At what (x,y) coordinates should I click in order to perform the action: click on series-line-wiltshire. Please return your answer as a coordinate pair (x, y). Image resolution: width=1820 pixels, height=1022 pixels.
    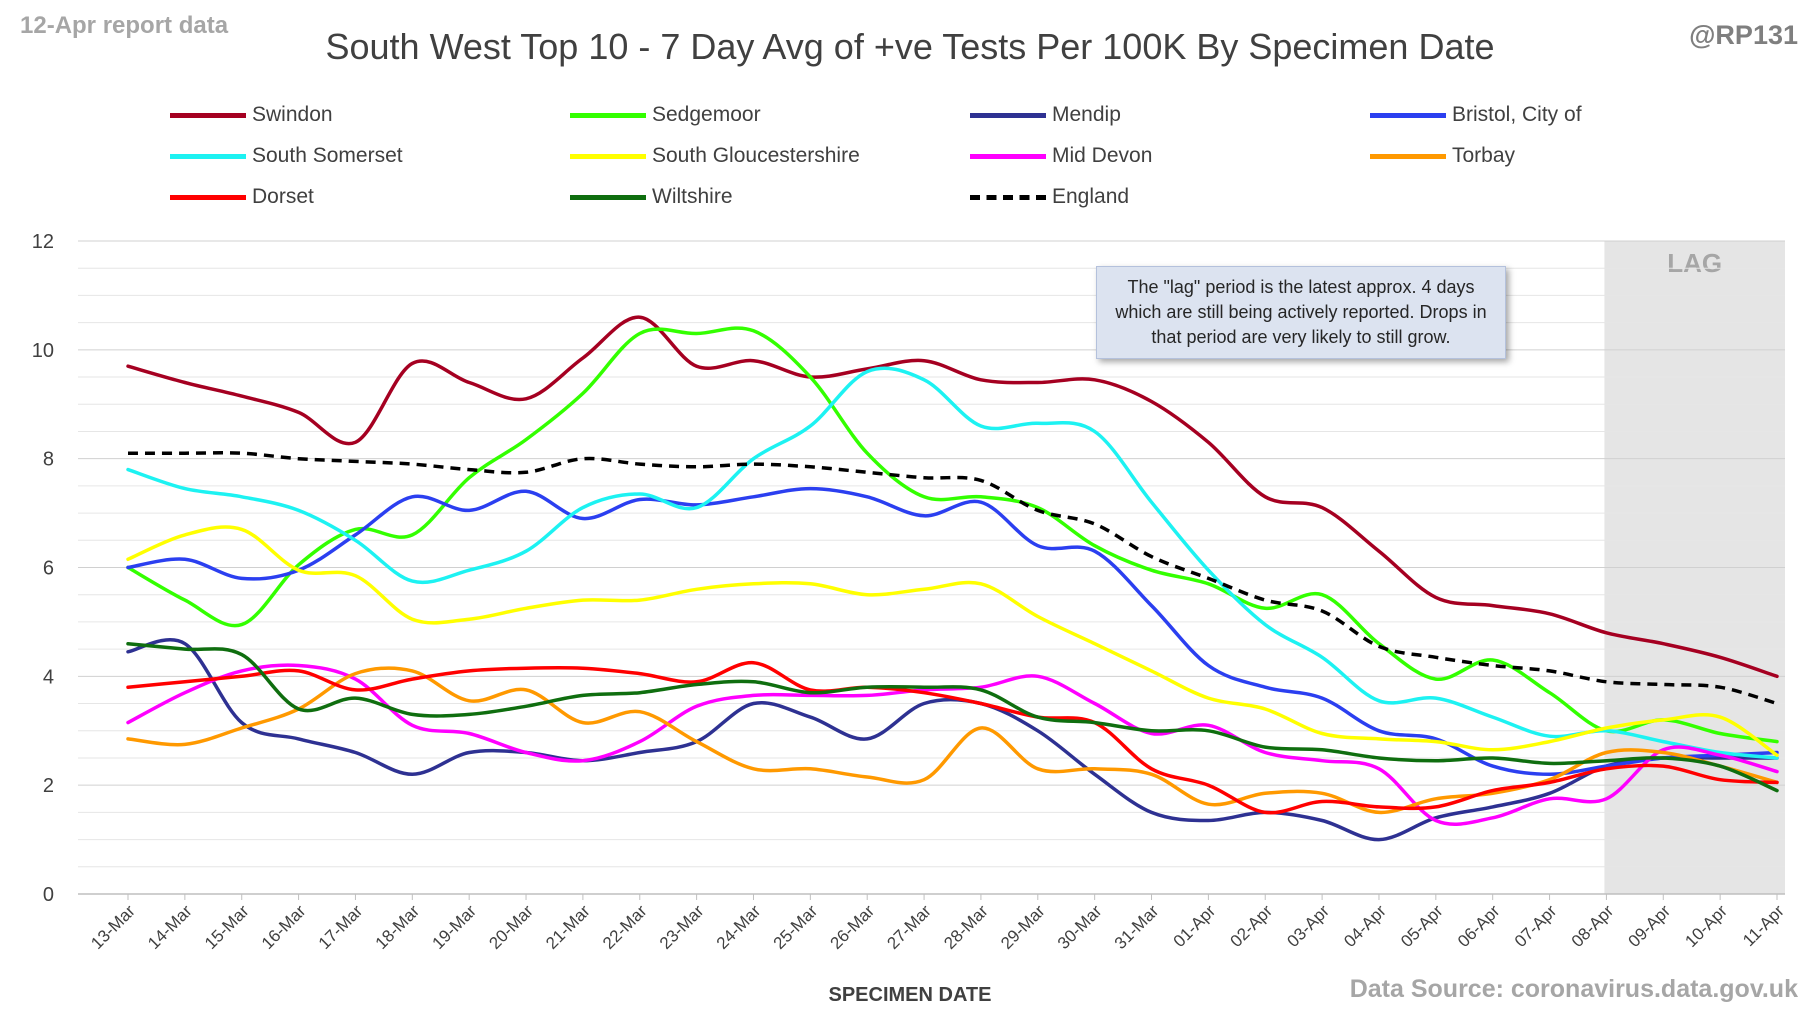
    Looking at the image, I should click on (952, 717).